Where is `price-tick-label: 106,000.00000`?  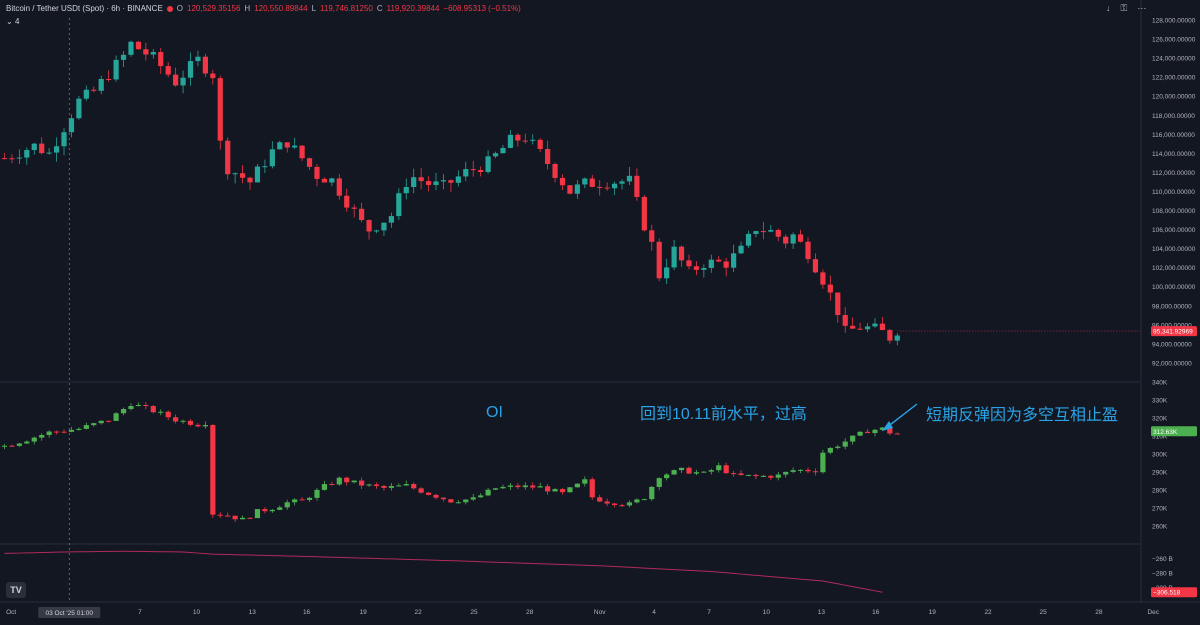
price-tick-label: 106,000.00000 is located at coordinates (1174, 230).